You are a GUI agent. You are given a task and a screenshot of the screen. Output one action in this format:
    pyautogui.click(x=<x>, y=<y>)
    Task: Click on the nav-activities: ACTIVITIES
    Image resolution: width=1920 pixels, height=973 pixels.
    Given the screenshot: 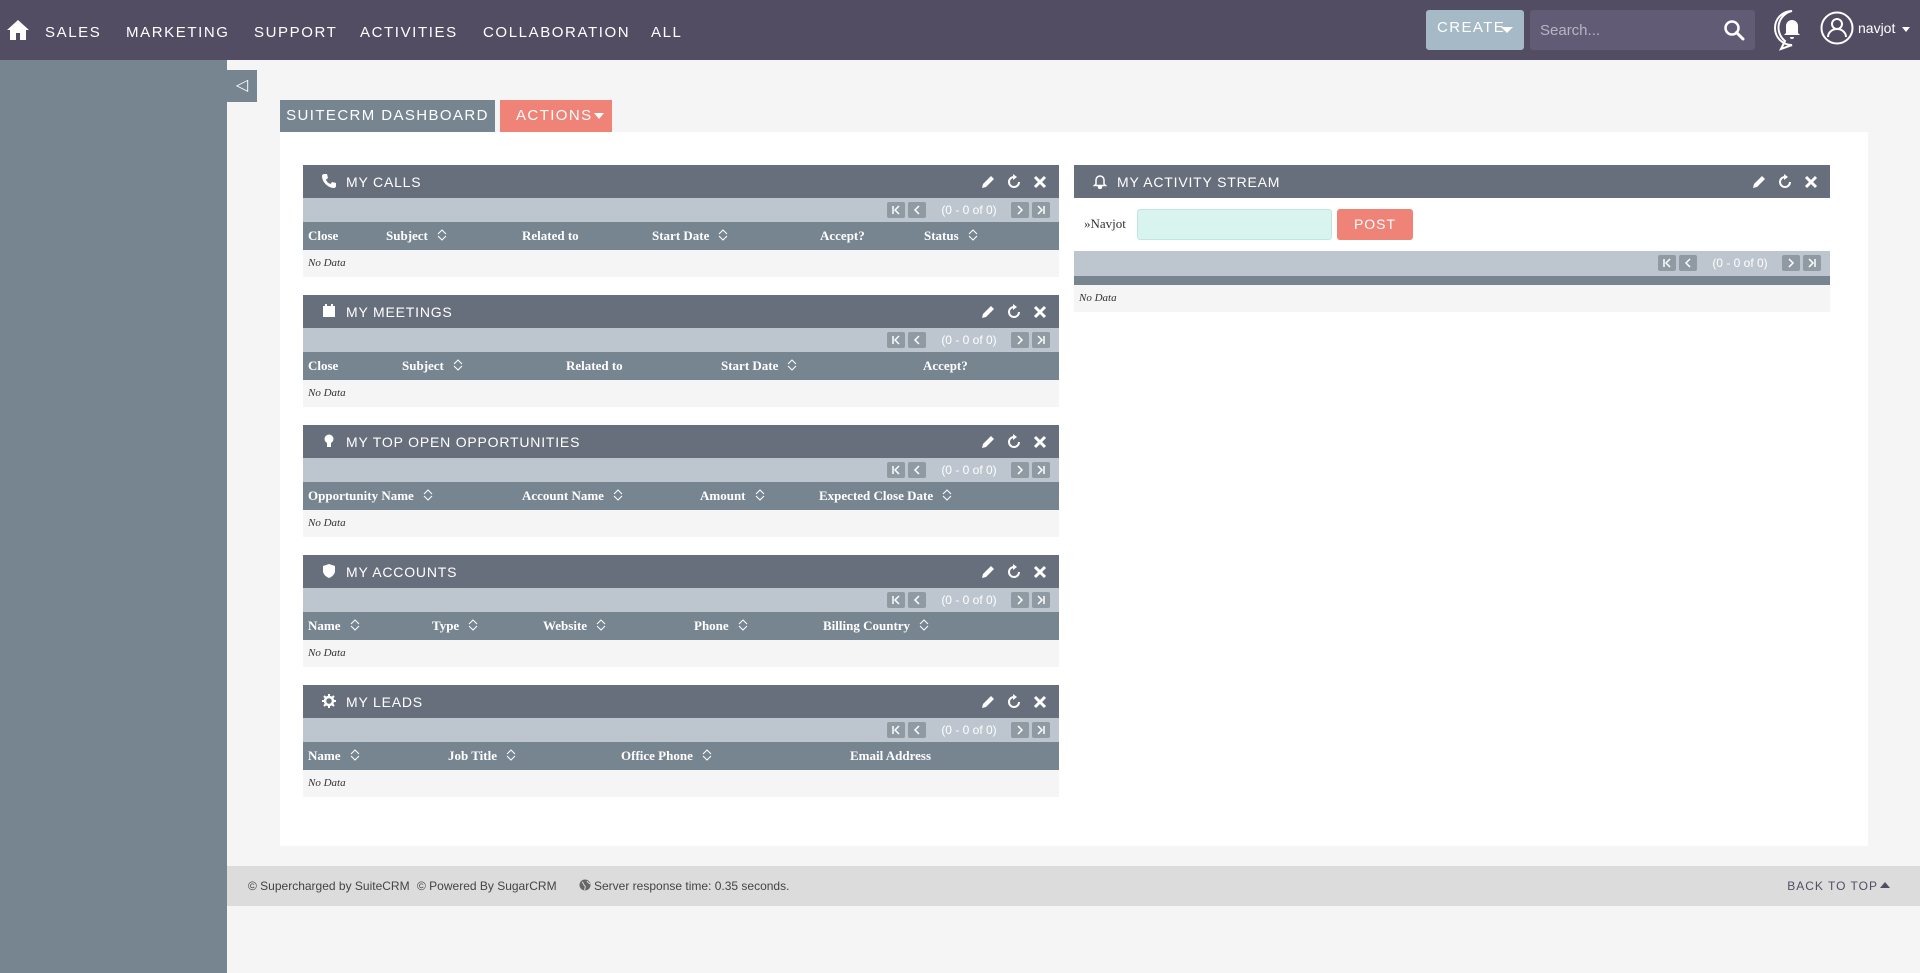 What is the action you would take?
    pyautogui.click(x=409, y=32)
    